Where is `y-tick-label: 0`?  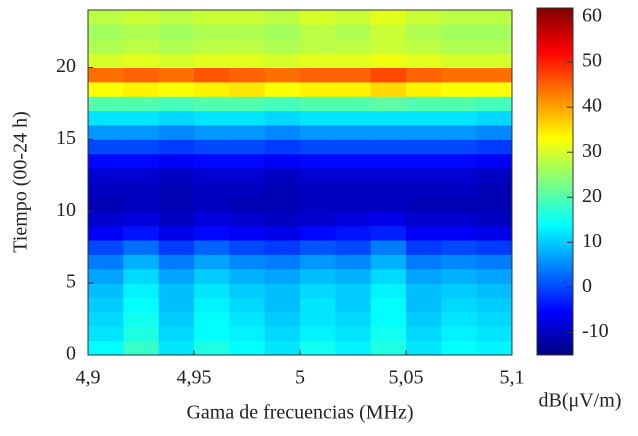
y-tick-label: 0 is located at coordinates (71, 354).